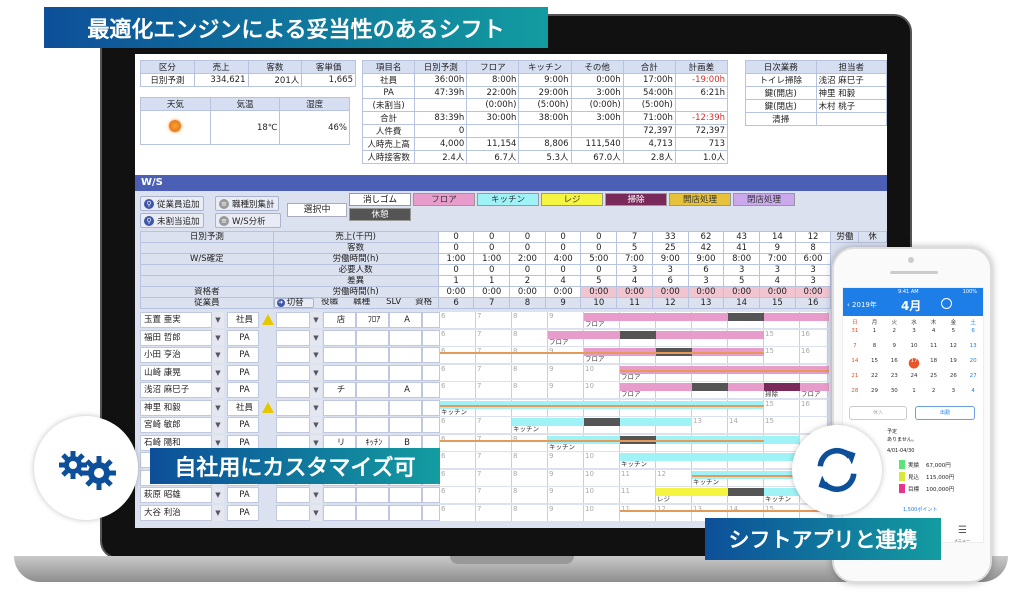  I want to click on calendar-day: 23, so click(894, 376).